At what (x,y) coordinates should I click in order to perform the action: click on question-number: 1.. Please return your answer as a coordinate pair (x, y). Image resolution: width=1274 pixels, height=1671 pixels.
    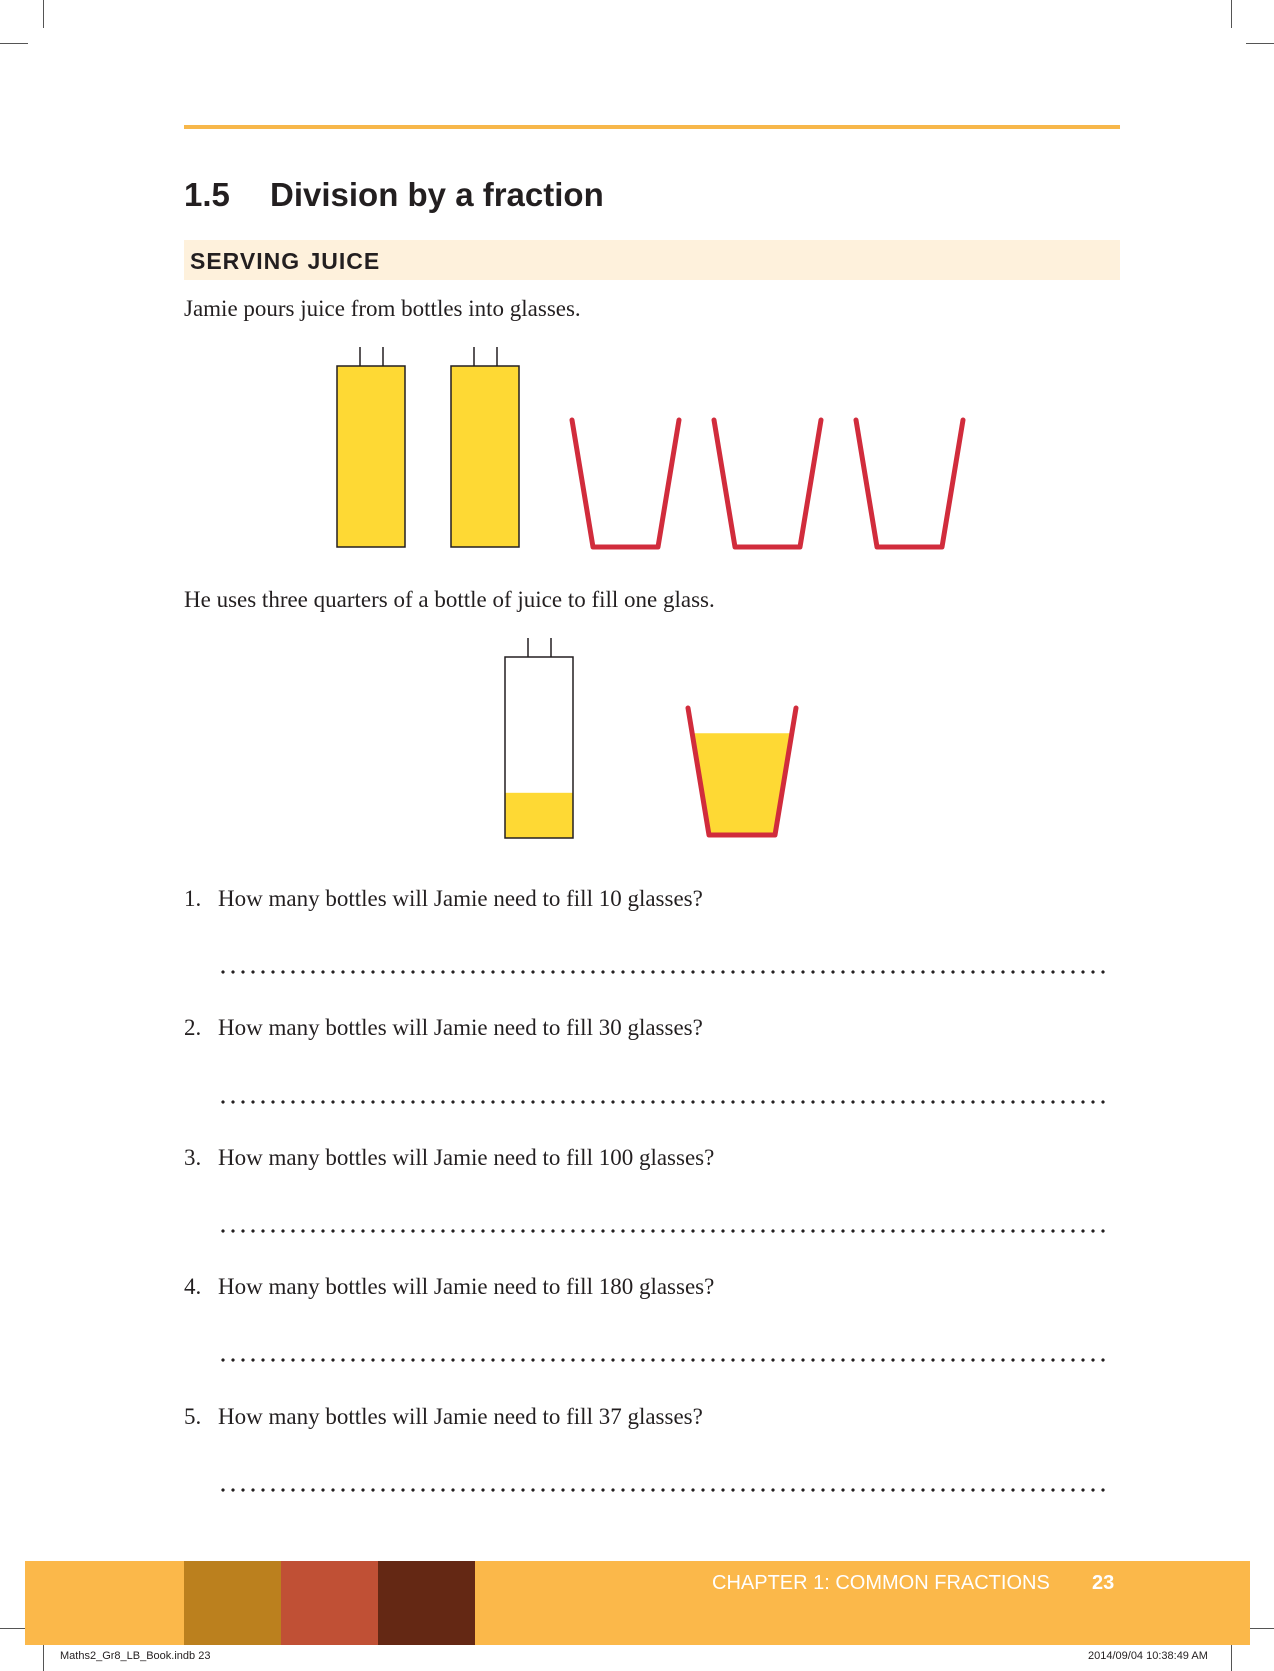
    Looking at the image, I should click on (193, 898).